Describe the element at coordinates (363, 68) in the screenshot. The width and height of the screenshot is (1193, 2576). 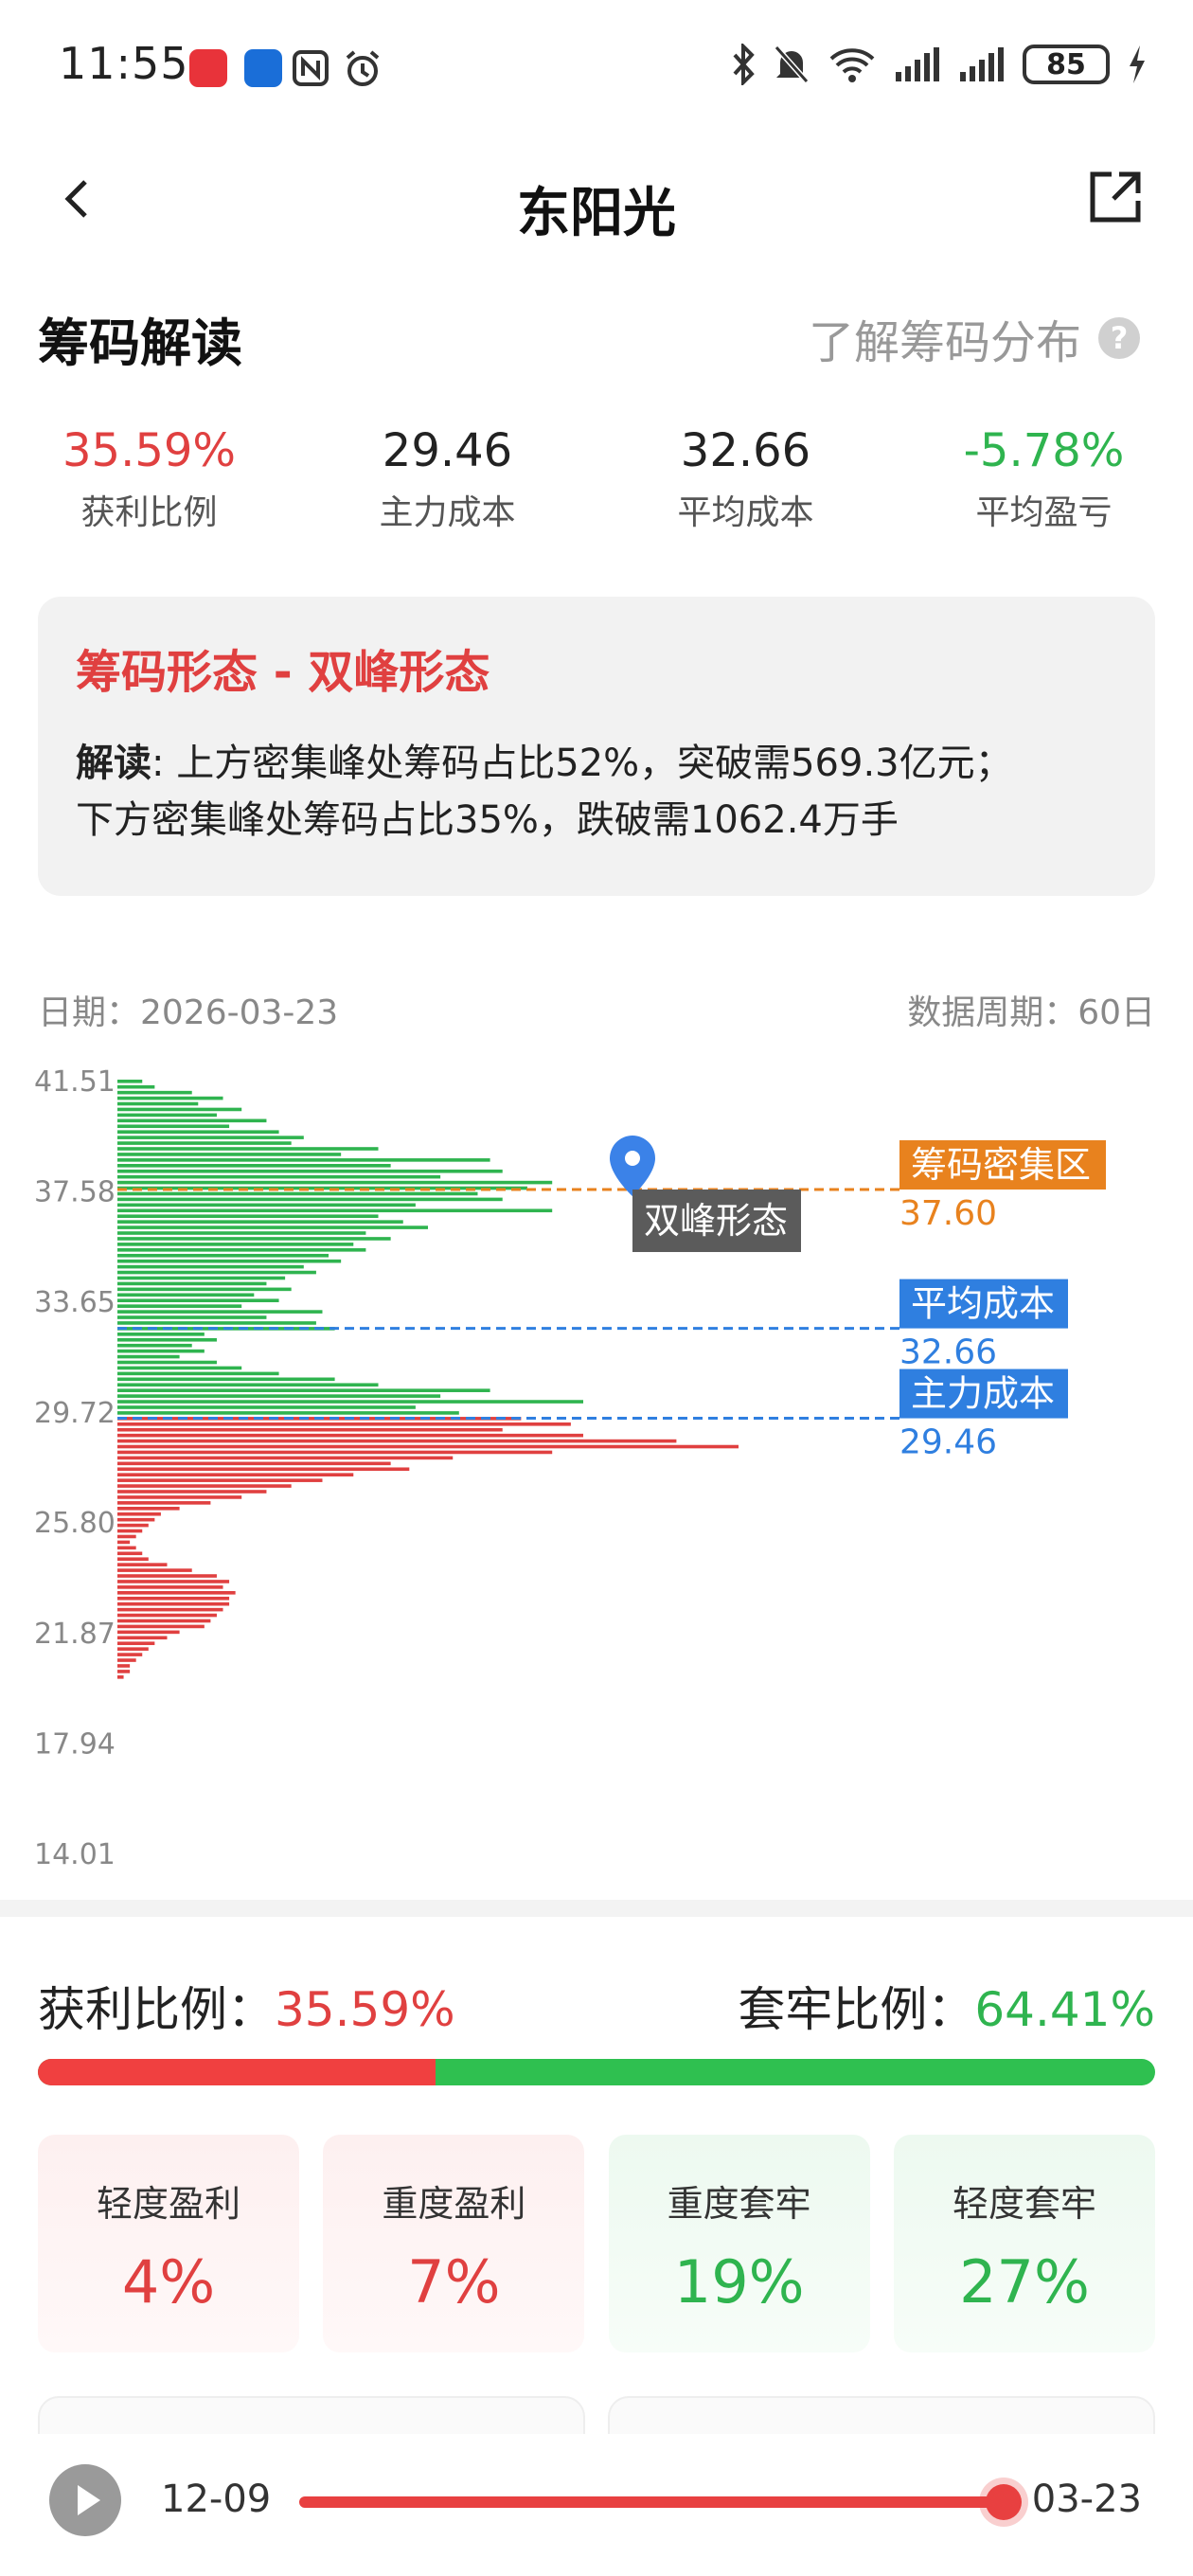
I see `alarm-icon` at that location.